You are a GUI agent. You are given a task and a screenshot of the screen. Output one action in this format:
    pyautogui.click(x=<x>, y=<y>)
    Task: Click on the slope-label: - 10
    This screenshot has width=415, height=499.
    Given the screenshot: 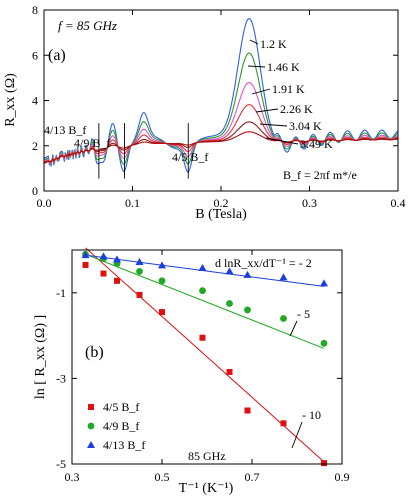 What is the action you would take?
    pyautogui.click(x=311, y=415)
    